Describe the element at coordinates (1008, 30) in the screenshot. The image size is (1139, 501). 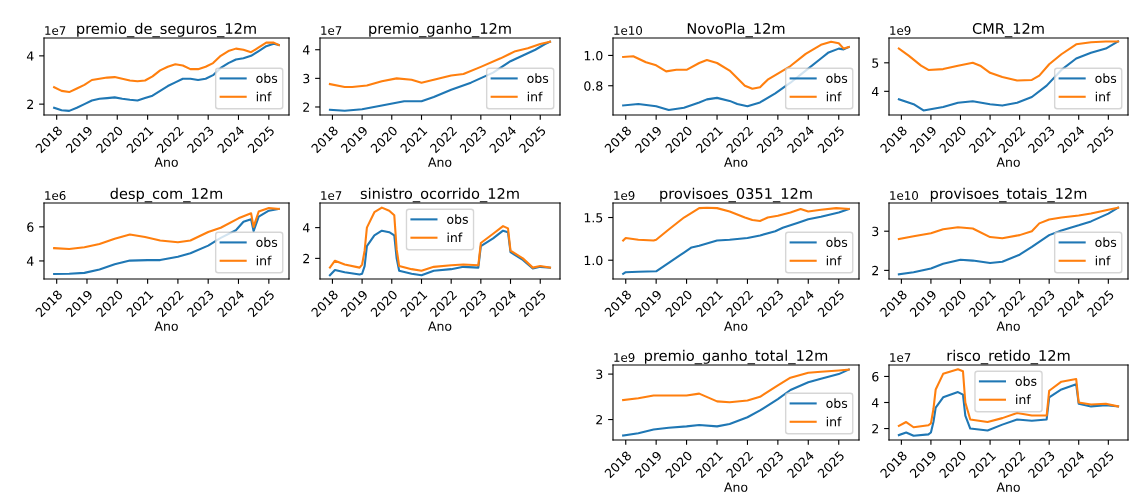
I see `chart-title: CMR_12m` at that location.